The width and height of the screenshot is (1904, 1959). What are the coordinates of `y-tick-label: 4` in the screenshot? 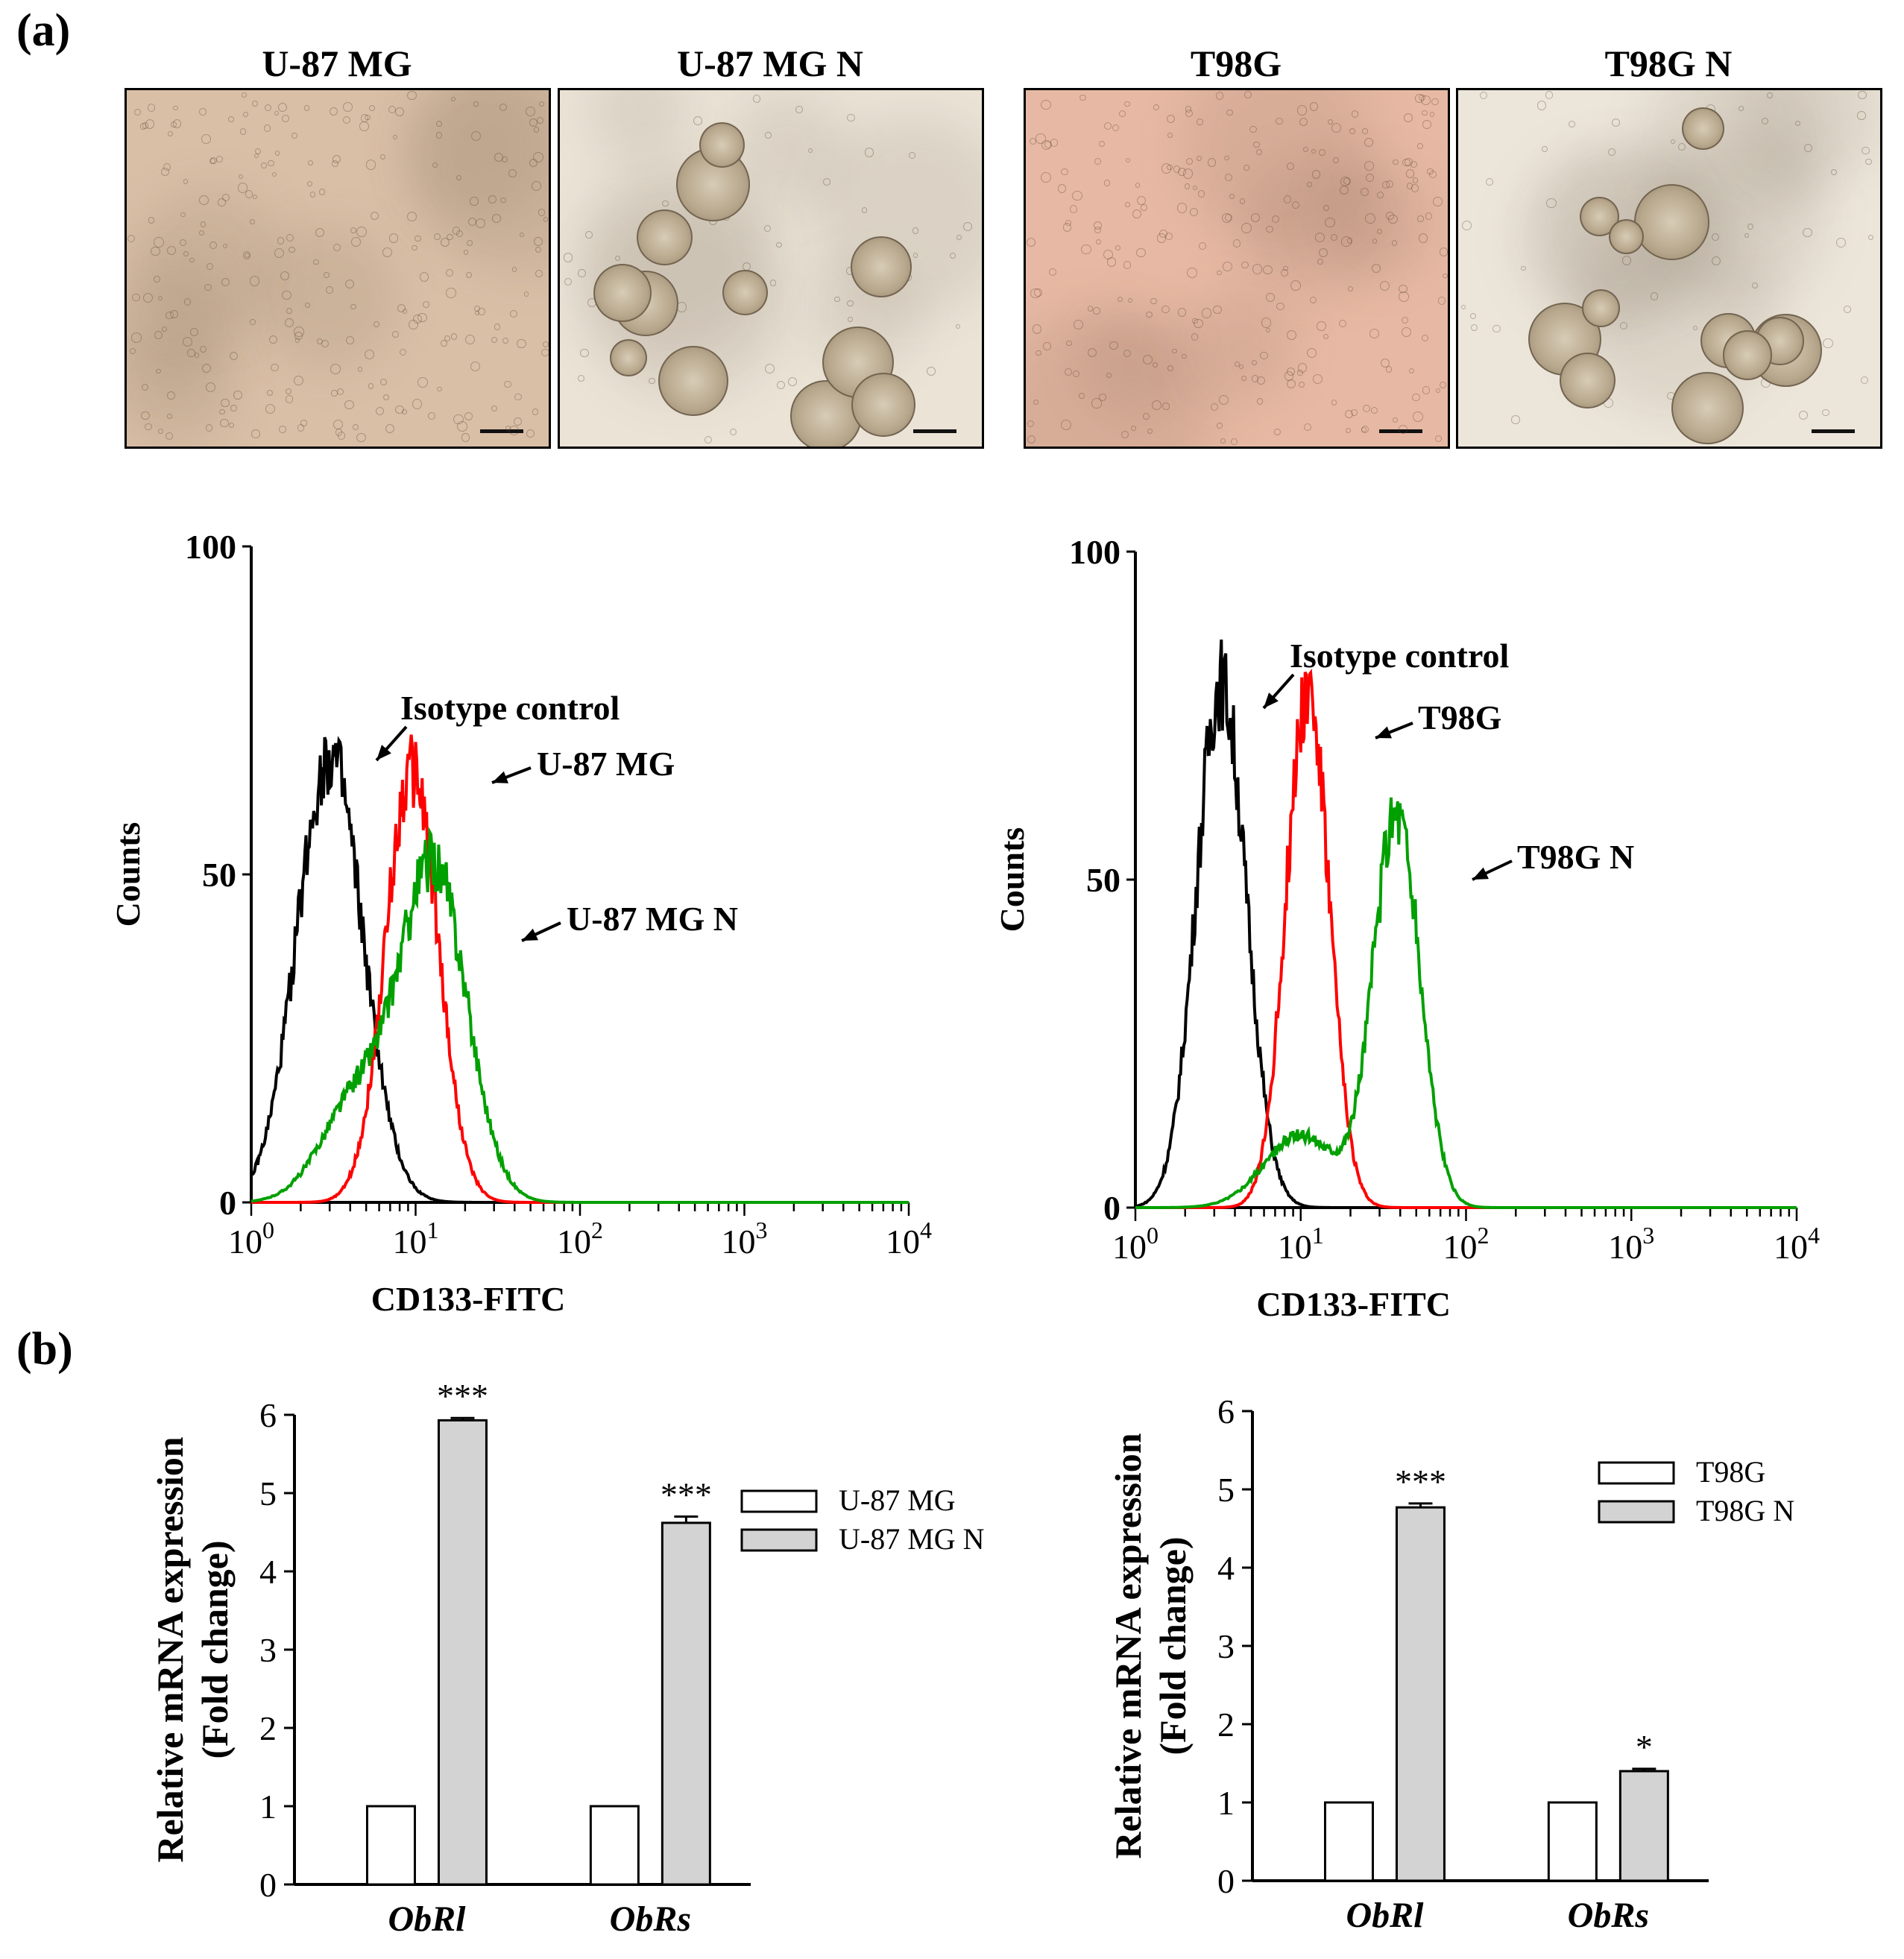 It's located at (1226, 1568).